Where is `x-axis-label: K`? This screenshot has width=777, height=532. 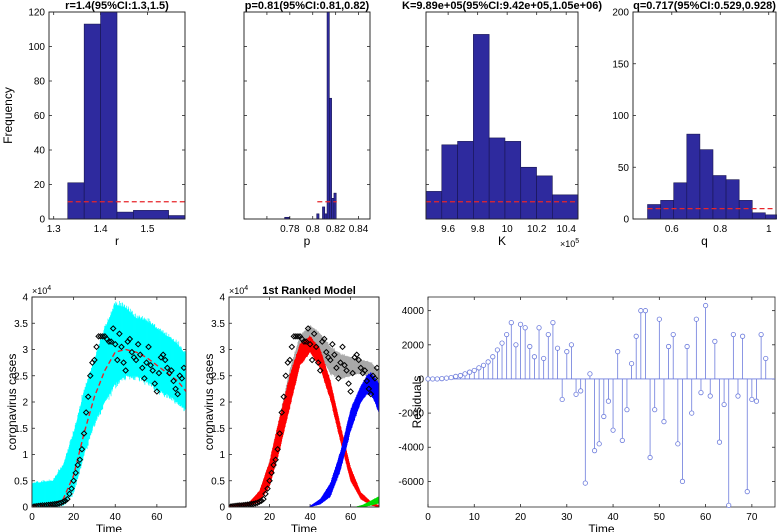 x-axis-label: K is located at coordinates (502, 241).